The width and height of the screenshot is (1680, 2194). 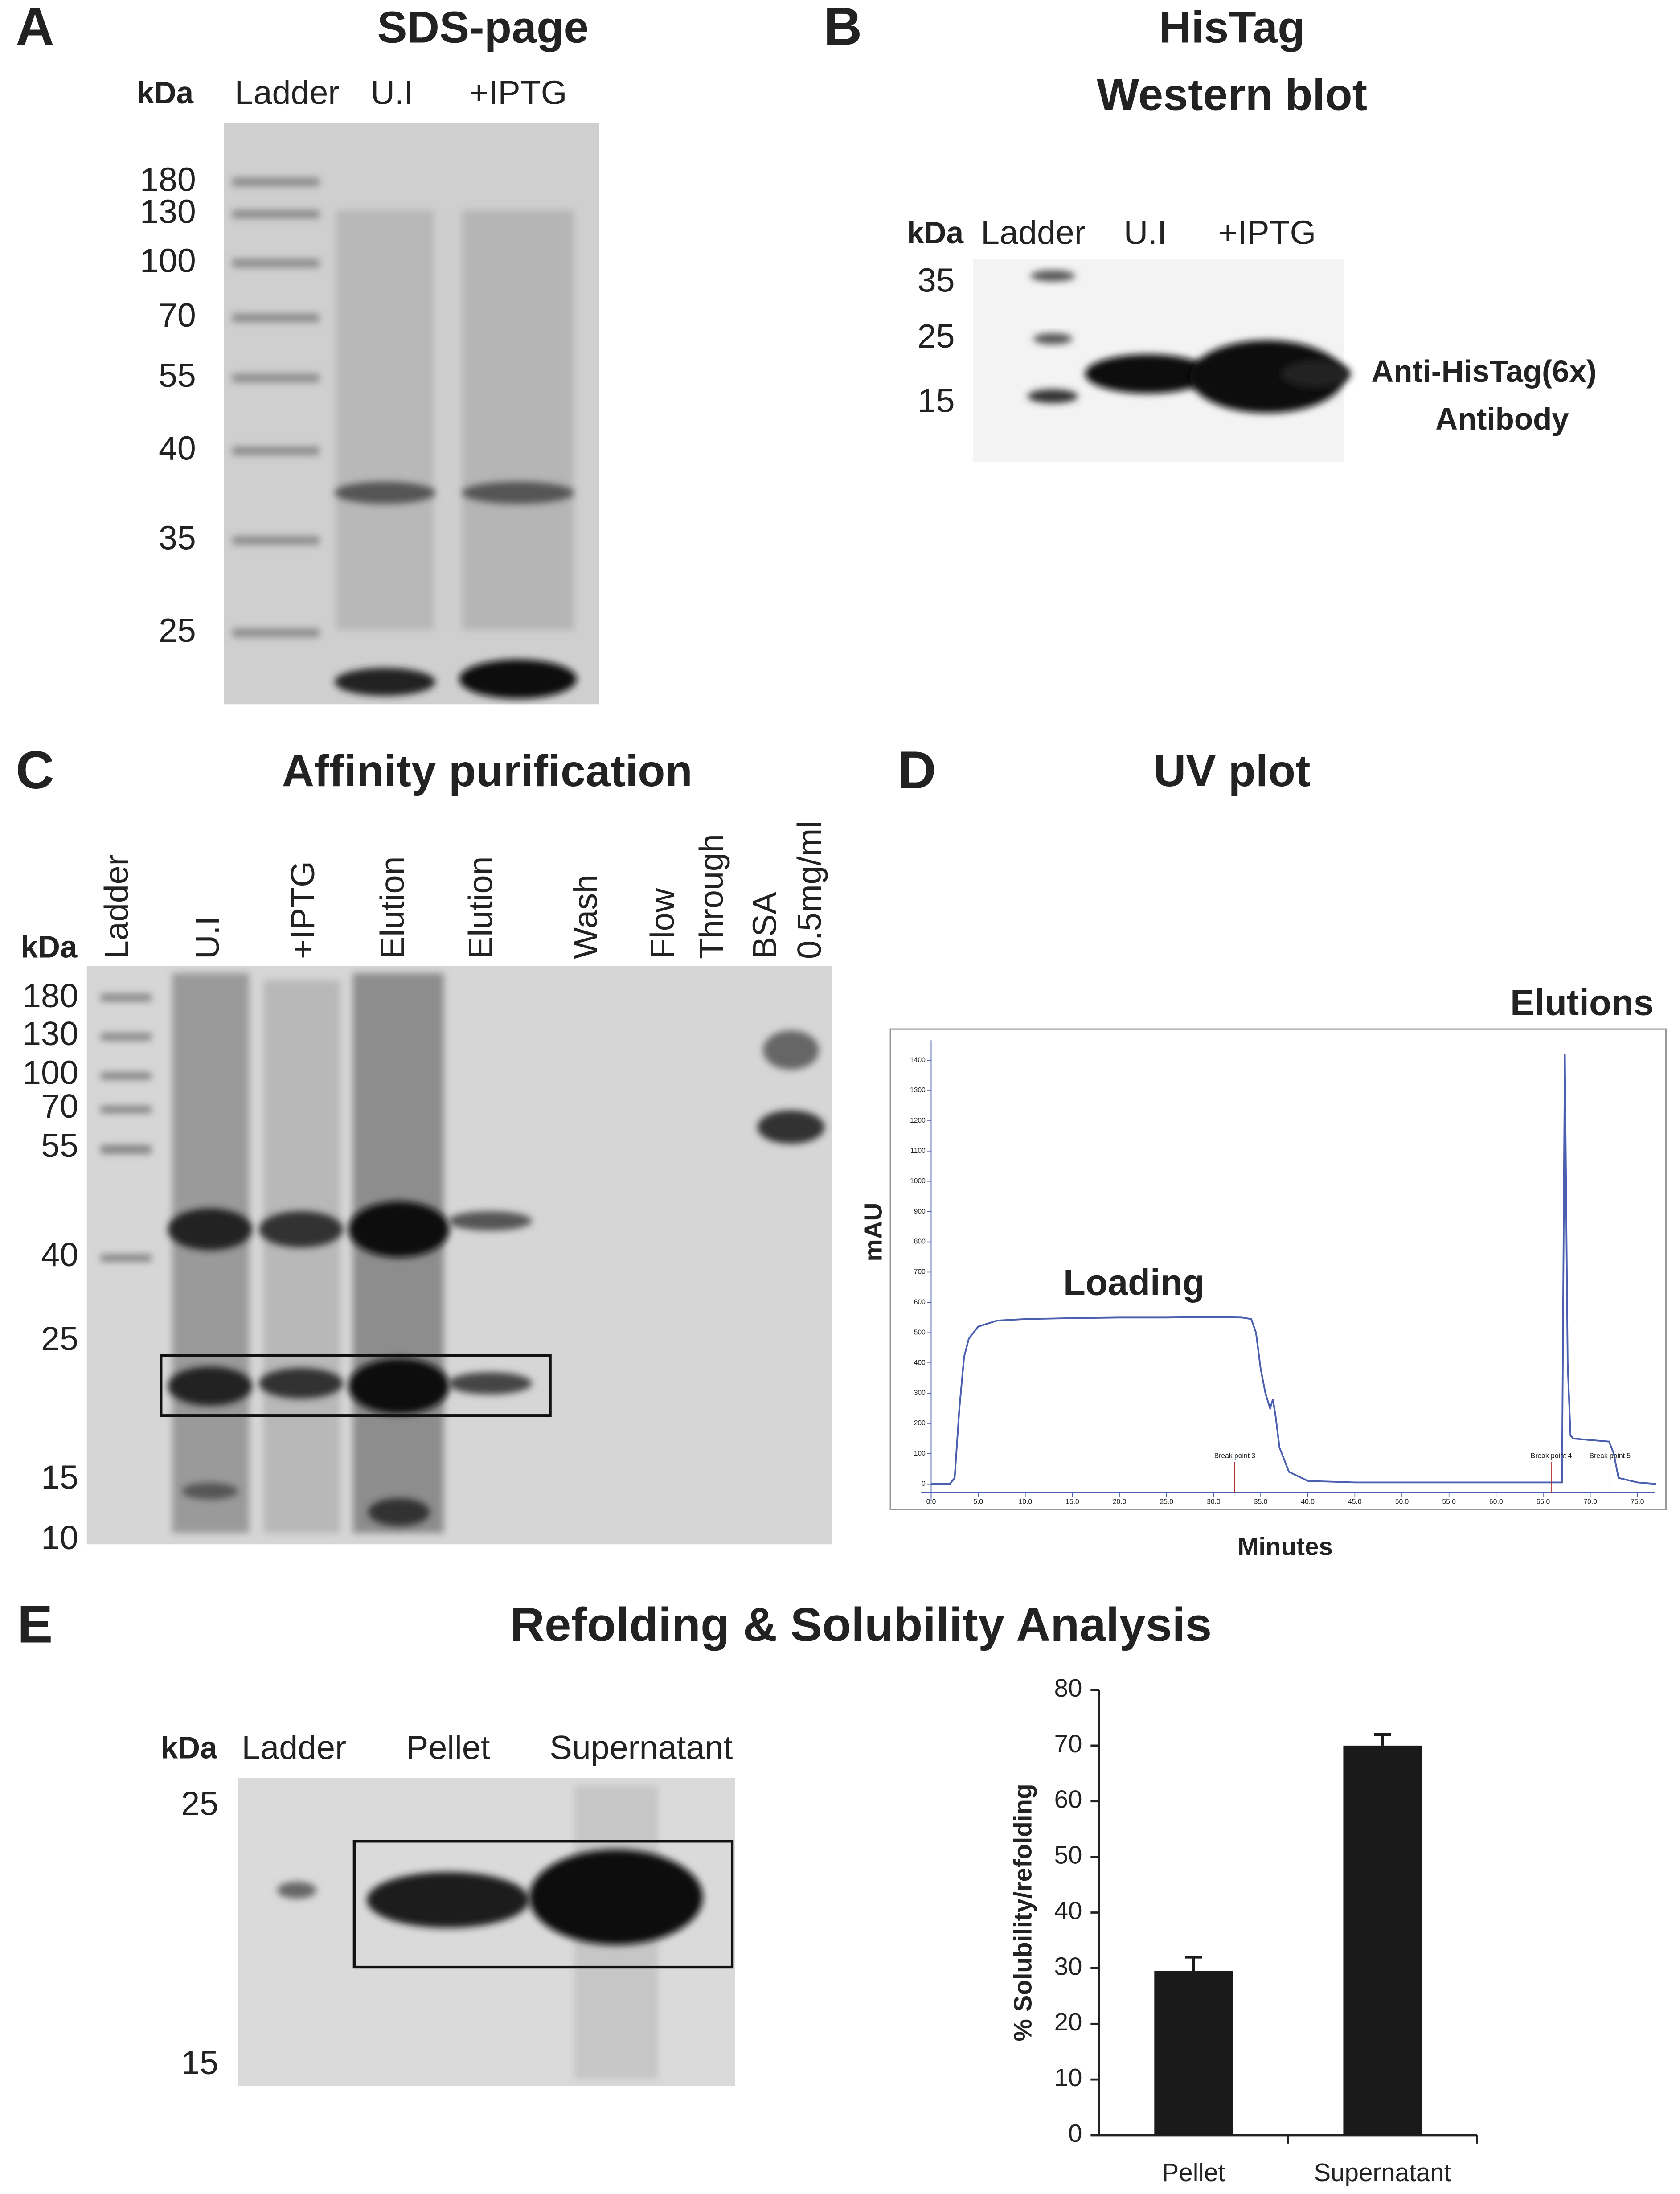 What do you see at coordinates (1278, 1269) in the screenshot?
I see `uv-frame` at bounding box center [1278, 1269].